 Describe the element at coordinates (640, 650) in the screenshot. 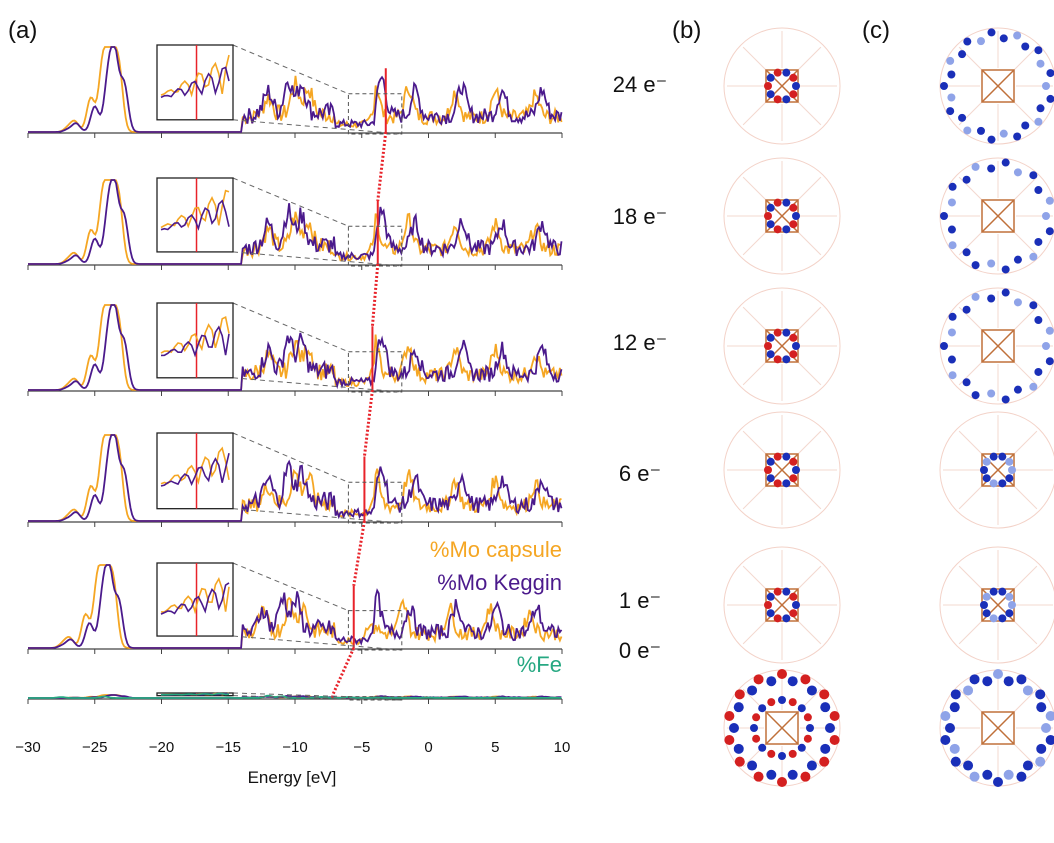

I see `electron-count-label: 0 e⁻` at that location.